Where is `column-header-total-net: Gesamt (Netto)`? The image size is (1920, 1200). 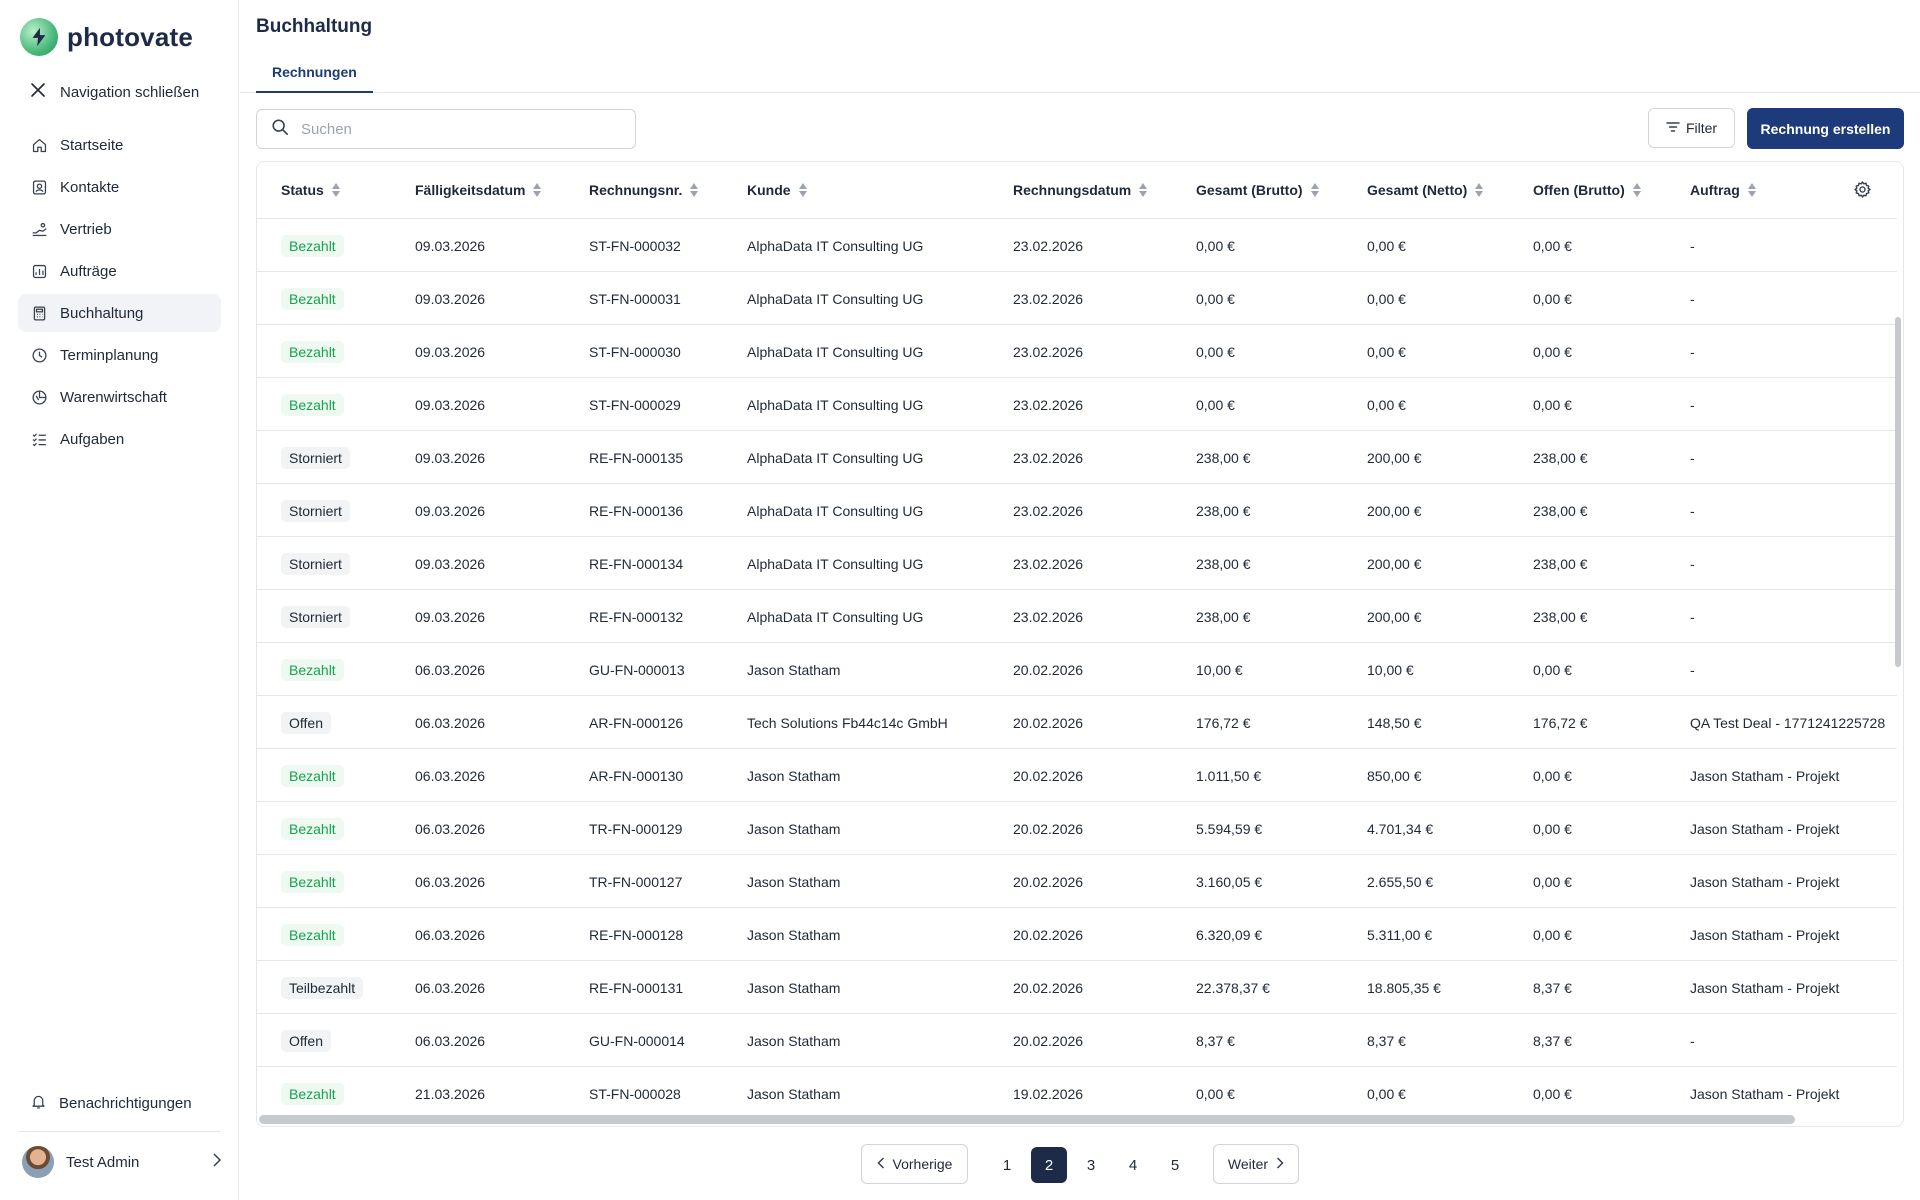
column-header-total-net: Gesamt (Netto) is located at coordinates (1425, 190).